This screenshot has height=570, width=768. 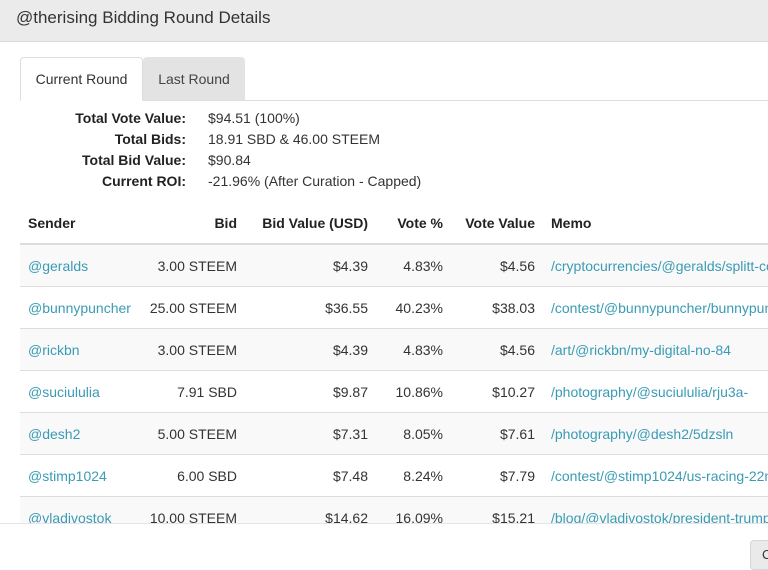 I want to click on summary-label: Current ROI:, so click(x=144, y=181).